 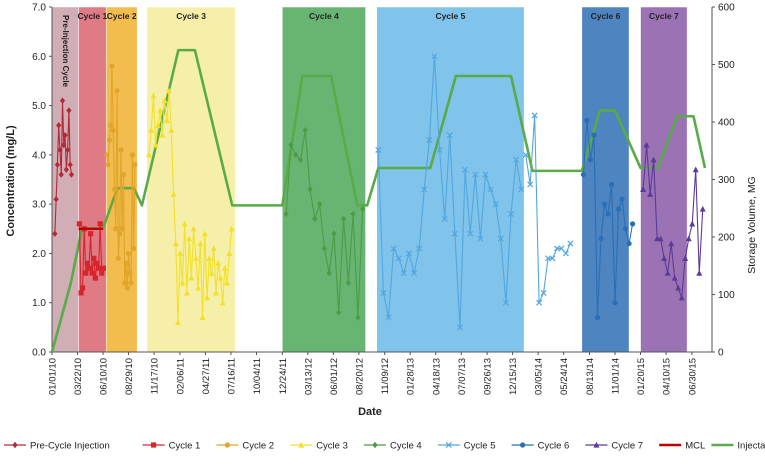 I want to click on legend-item: Cycle 5, so click(x=466, y=446).